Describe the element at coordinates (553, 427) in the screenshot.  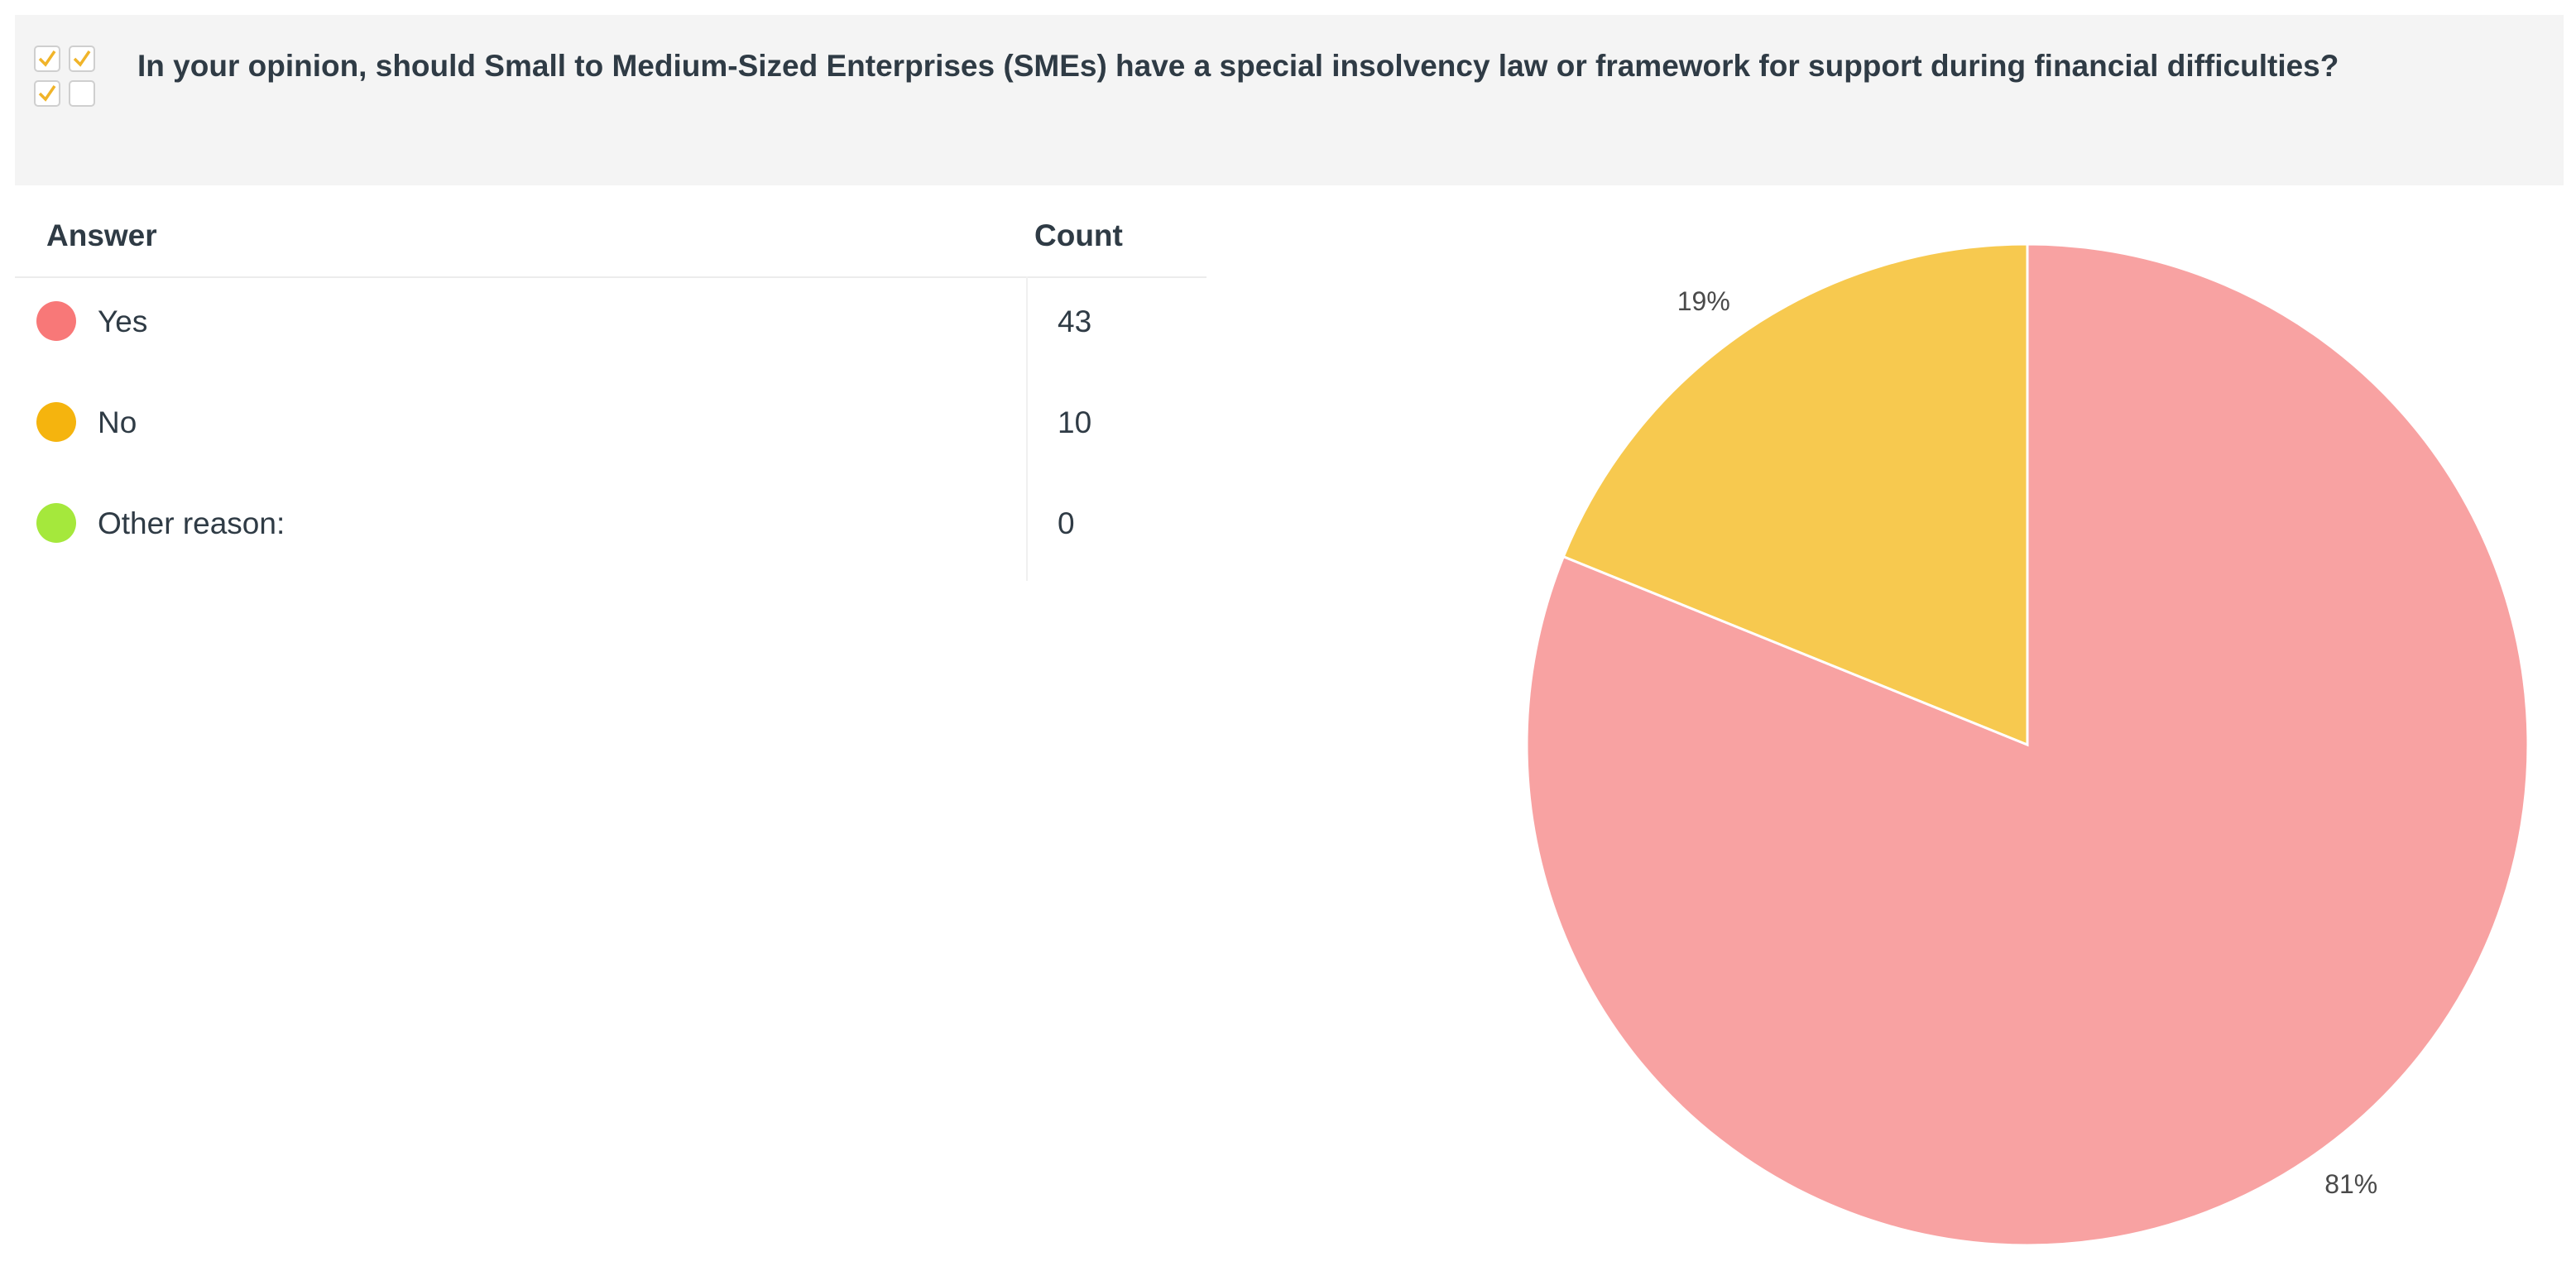
I see `table-row: No 10` at that location.